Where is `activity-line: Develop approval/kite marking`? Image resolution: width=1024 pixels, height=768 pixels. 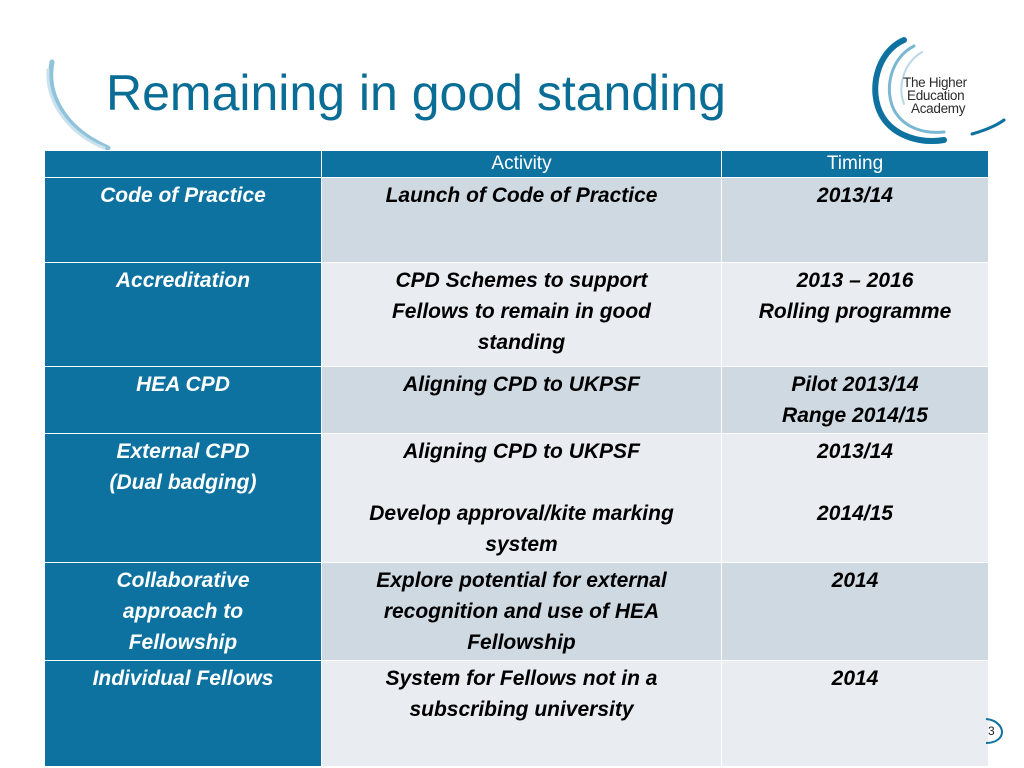
activity-line: Develop approval/kite marking is located at coordinates (521, 513).